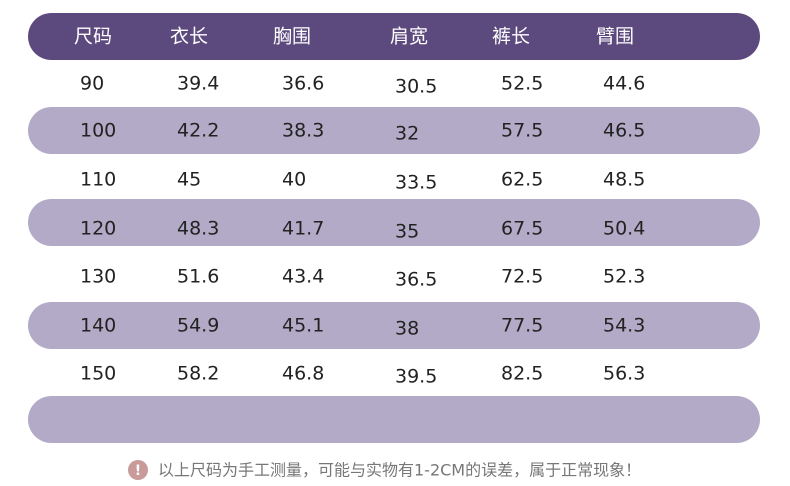  What do you see at coordinates (407, 232) in the screenshot?
I see `cell: 35` at bounding box center [407, 232].